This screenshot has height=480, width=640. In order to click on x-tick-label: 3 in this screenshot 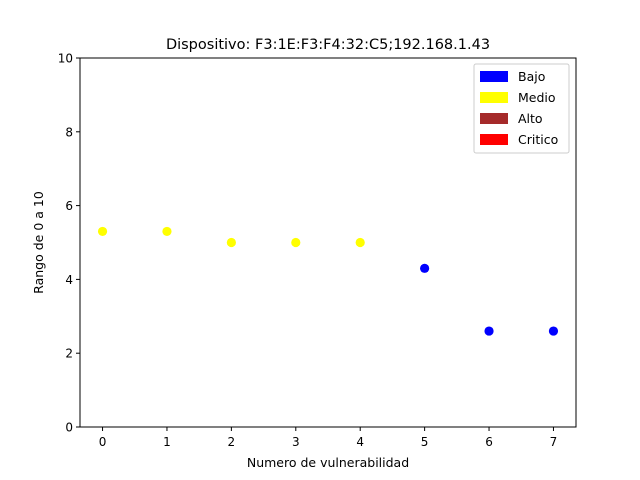, I will do `click(296, 442)`.